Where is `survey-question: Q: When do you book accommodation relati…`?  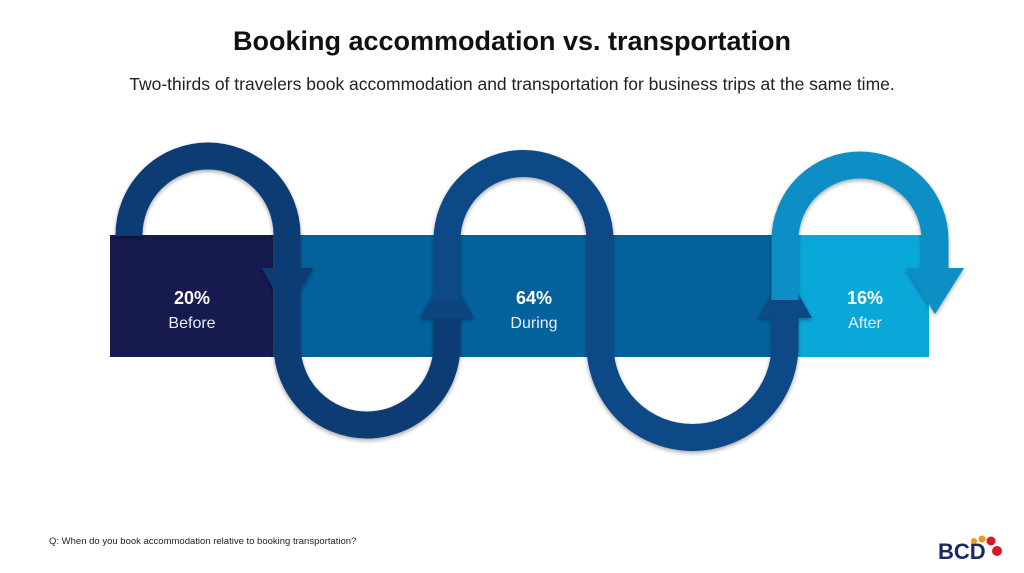
survey-question: Q: When do you book accommodation relati… is located at coordinates (203, 541).